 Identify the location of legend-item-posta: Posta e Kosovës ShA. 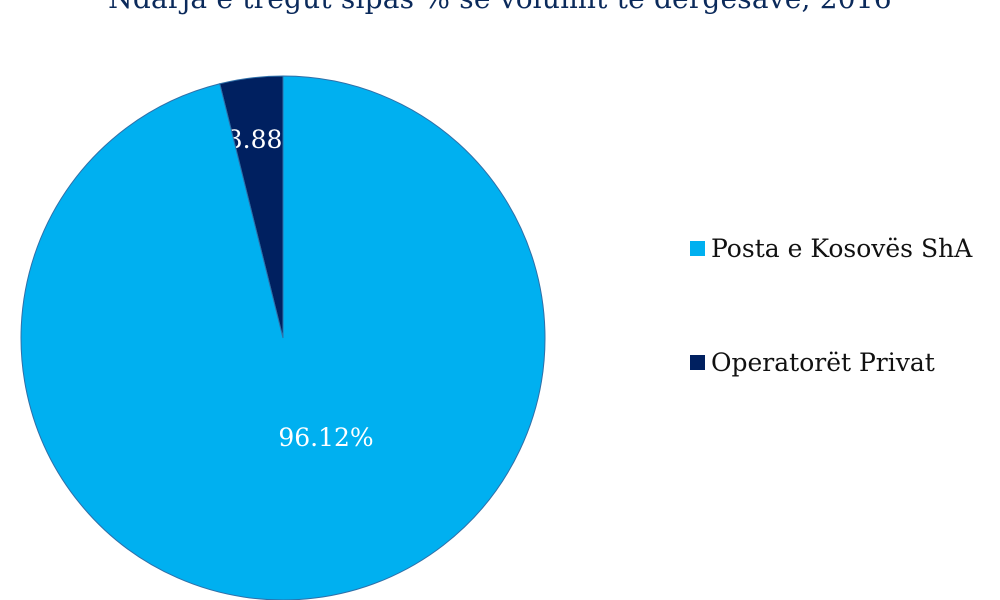
(840, 248).